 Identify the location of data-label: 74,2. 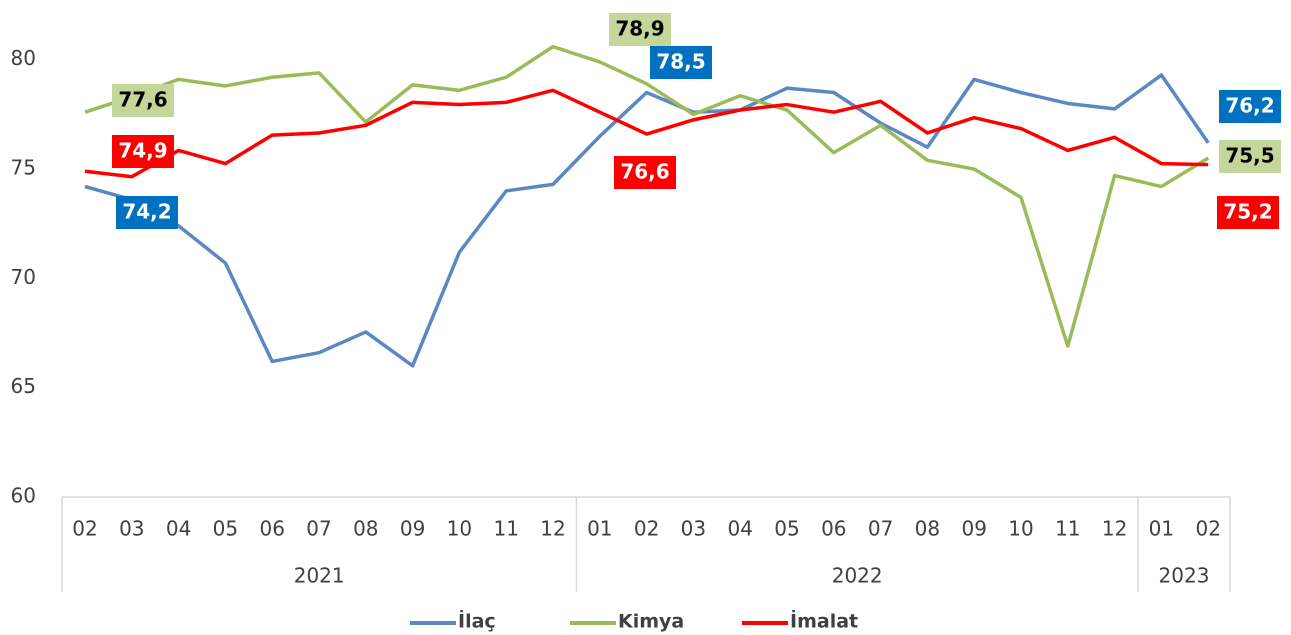
(146, 212).